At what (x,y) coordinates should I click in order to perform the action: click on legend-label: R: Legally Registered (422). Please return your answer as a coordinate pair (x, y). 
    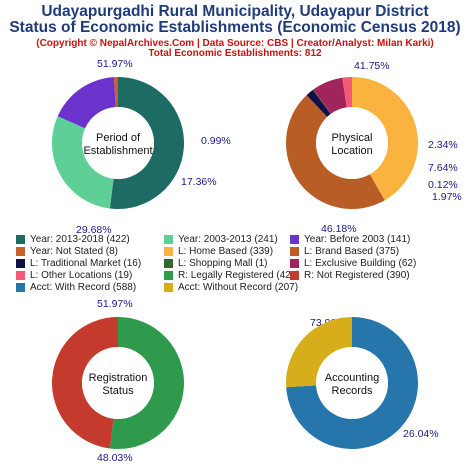
    Looking at the image, I should click on (239, 275).